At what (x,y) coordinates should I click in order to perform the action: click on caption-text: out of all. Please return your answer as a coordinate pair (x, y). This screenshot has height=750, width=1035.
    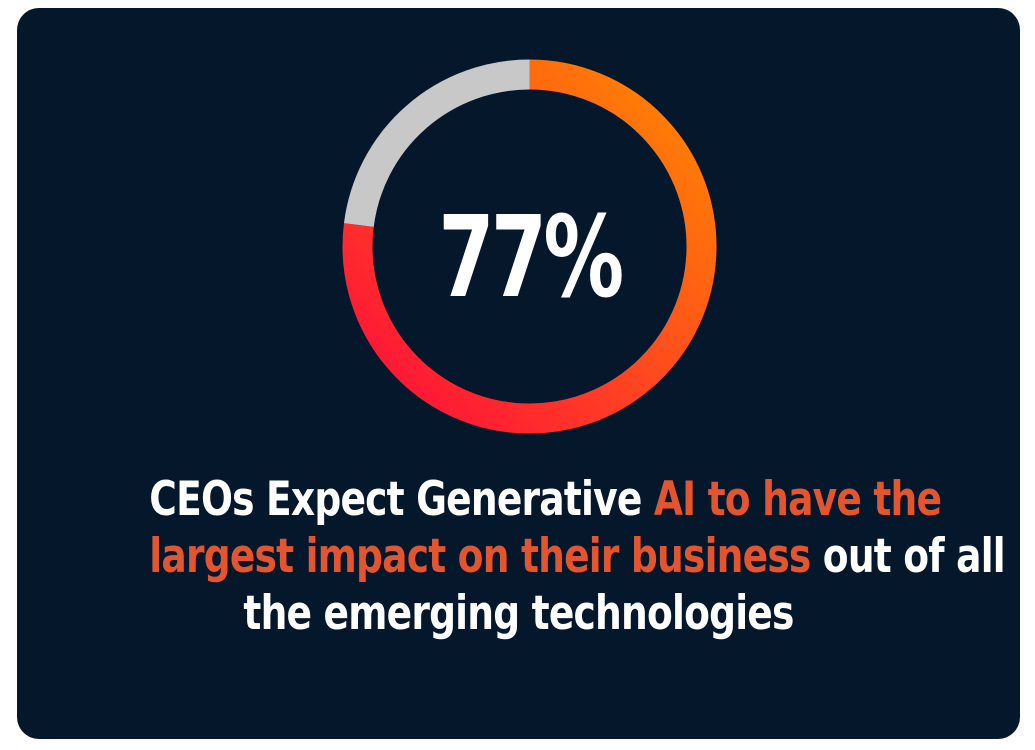
    Looking at the image, I should click on (908, 556).